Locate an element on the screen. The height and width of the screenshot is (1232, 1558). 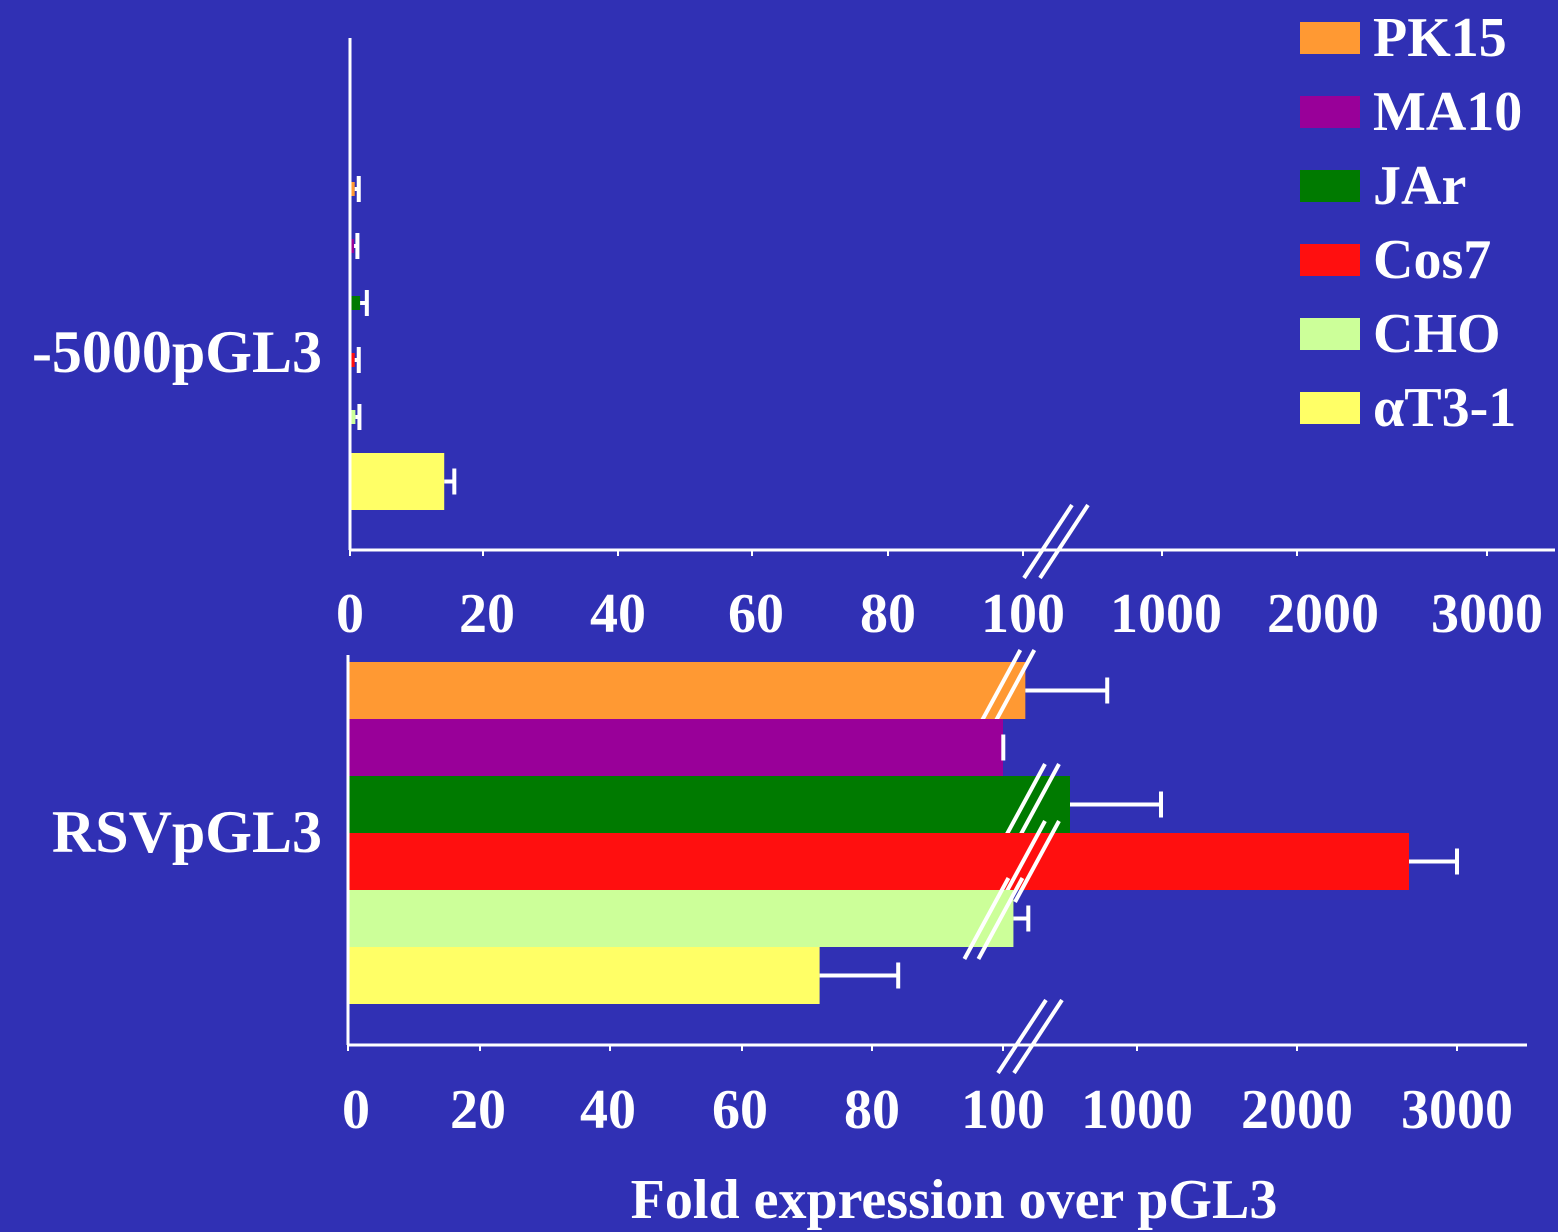
legend-label: αT3-1 is located at coordinates (1444, 408).